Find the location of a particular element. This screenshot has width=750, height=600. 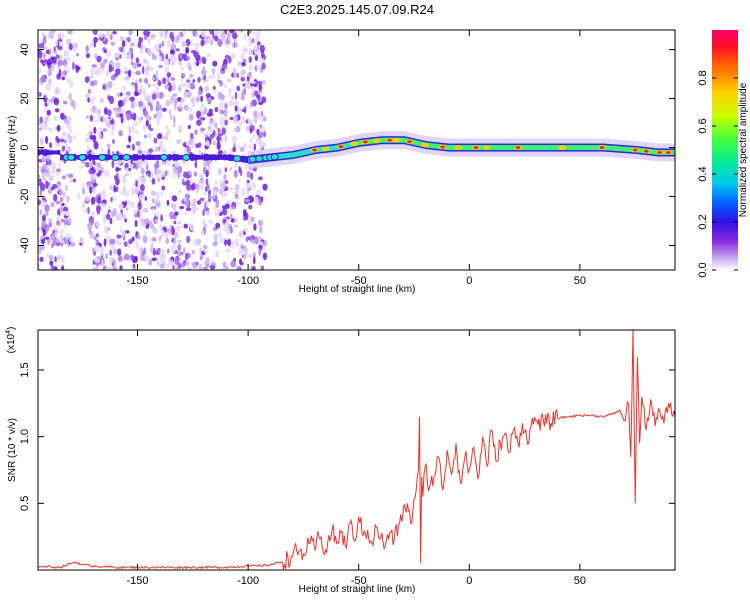

track-blob is located at coordinates (237, 159).